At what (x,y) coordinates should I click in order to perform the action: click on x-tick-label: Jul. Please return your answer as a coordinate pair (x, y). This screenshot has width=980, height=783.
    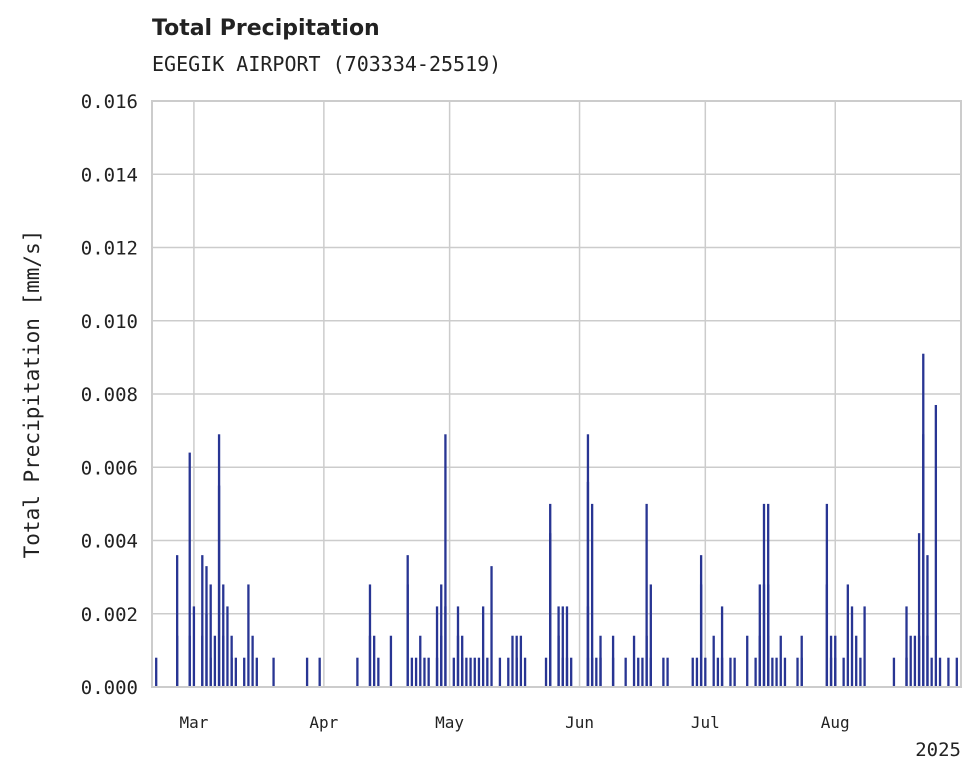
    Looking at the image, I should click on (705, 722).